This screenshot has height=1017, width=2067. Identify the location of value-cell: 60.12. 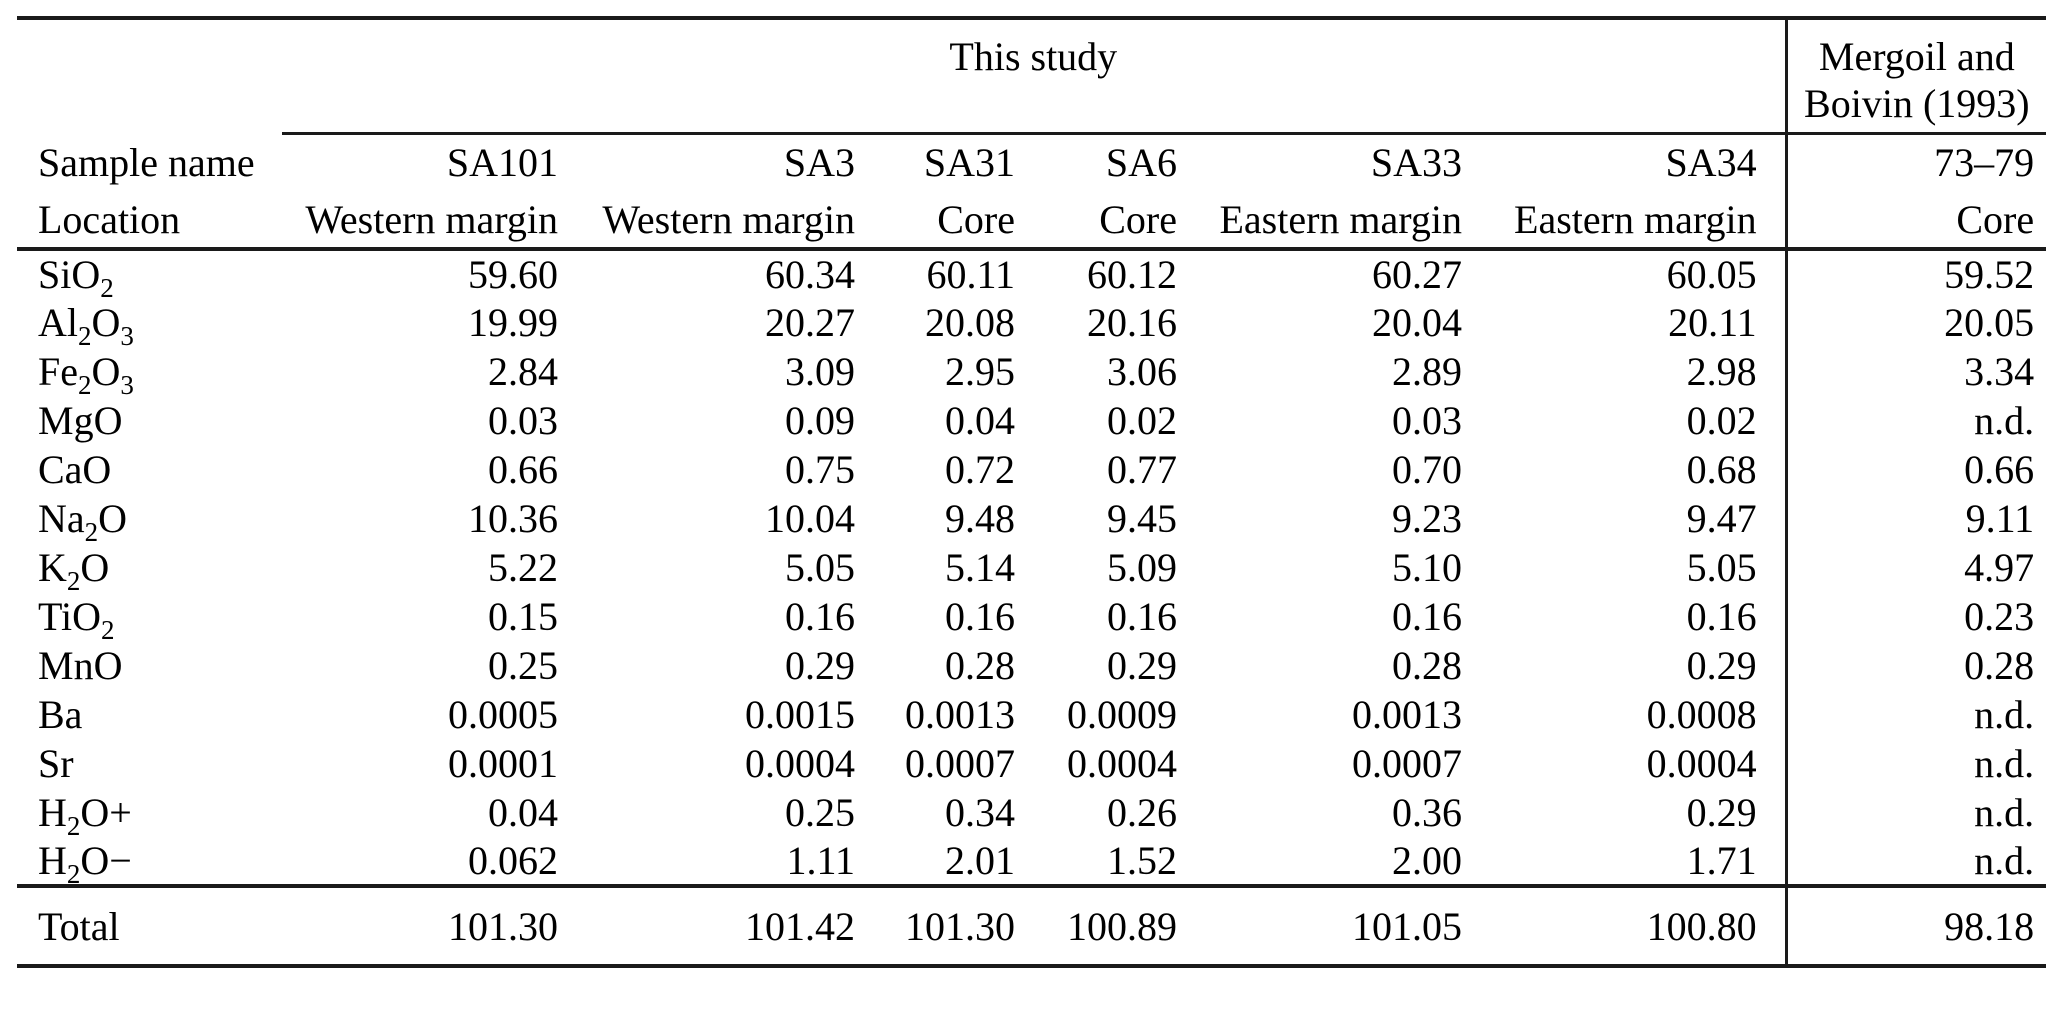
(1132, 274).